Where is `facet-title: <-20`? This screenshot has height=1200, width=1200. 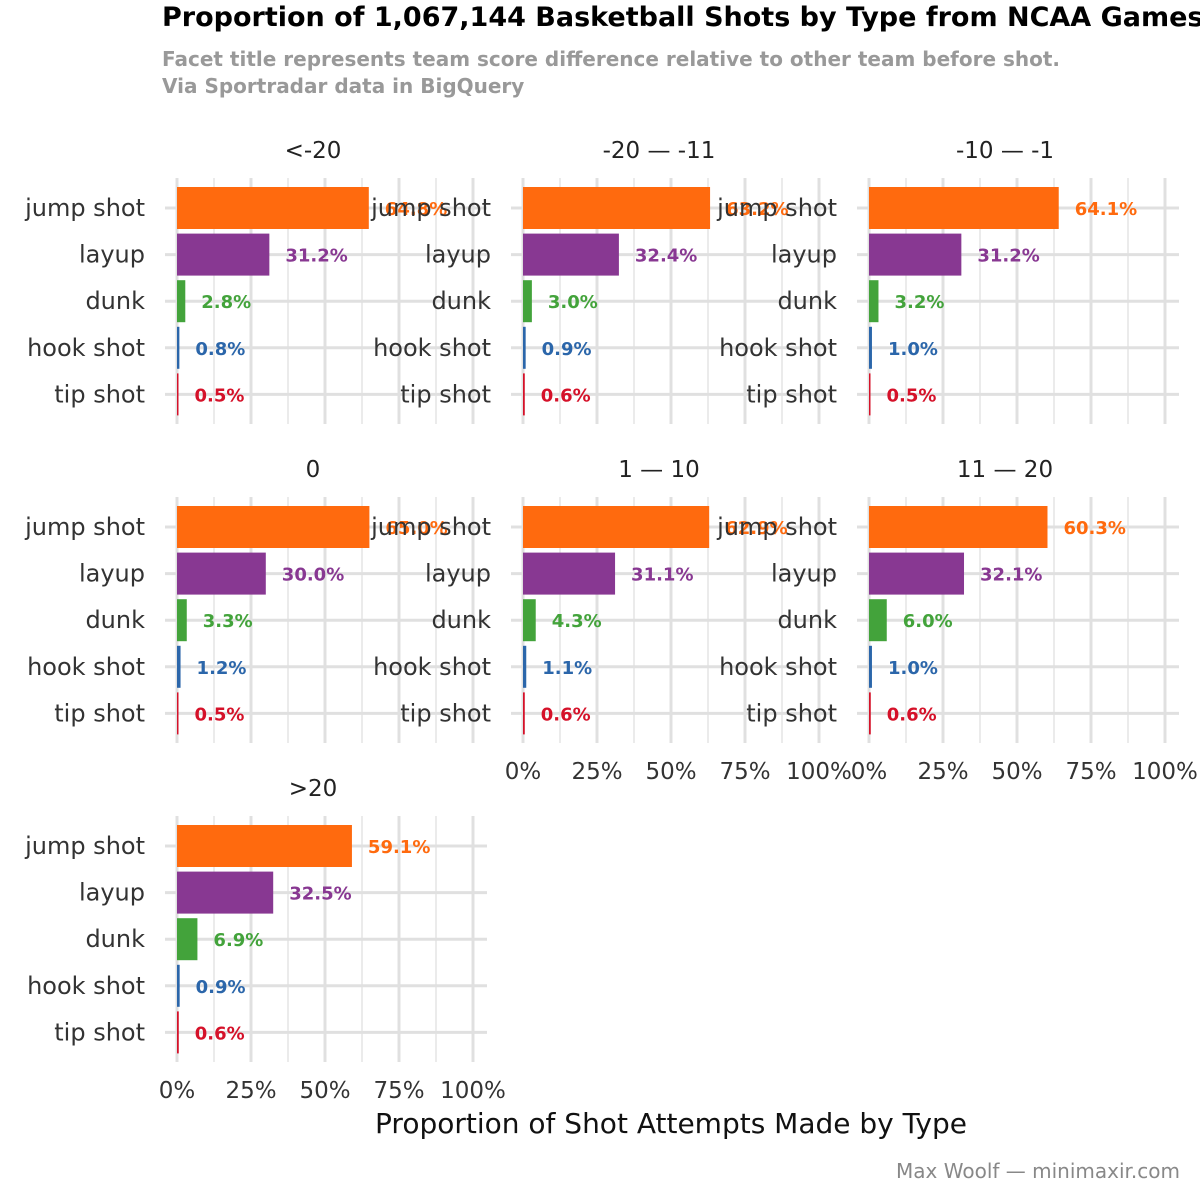 facet-title: <-20 is located at coordinates (313, 151).